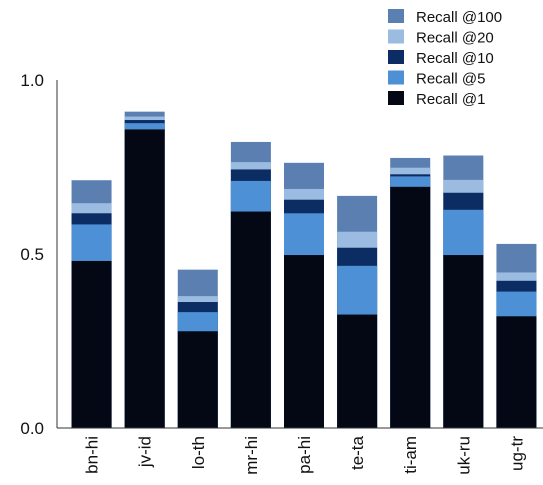  I want to click on x-tick-label: te-ta, so click(357, 452).